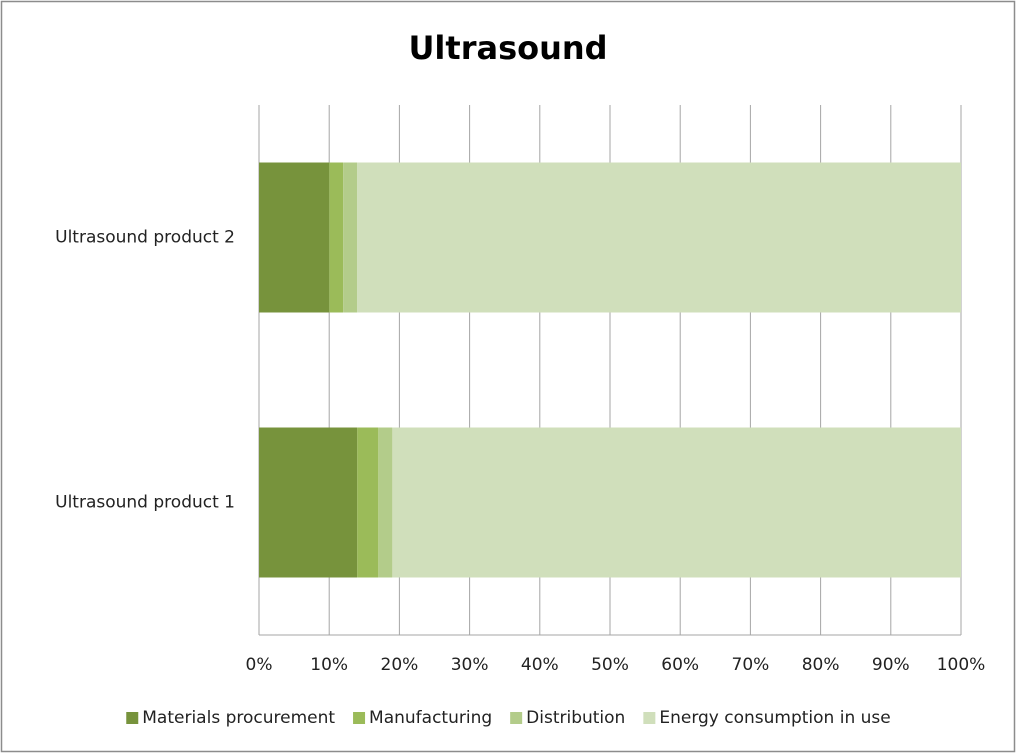  I want to click on legend-label: Materials procurement, so click(238, 718).